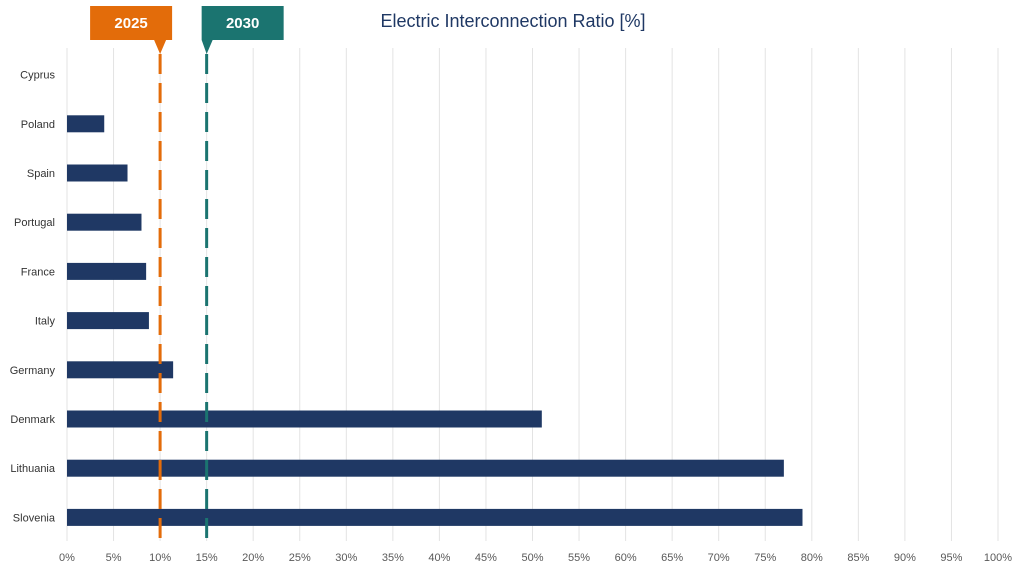 The height and width of the screenshot is (571, 1024). I want to click on callout-label-2025: 2025, so click(130, 23).